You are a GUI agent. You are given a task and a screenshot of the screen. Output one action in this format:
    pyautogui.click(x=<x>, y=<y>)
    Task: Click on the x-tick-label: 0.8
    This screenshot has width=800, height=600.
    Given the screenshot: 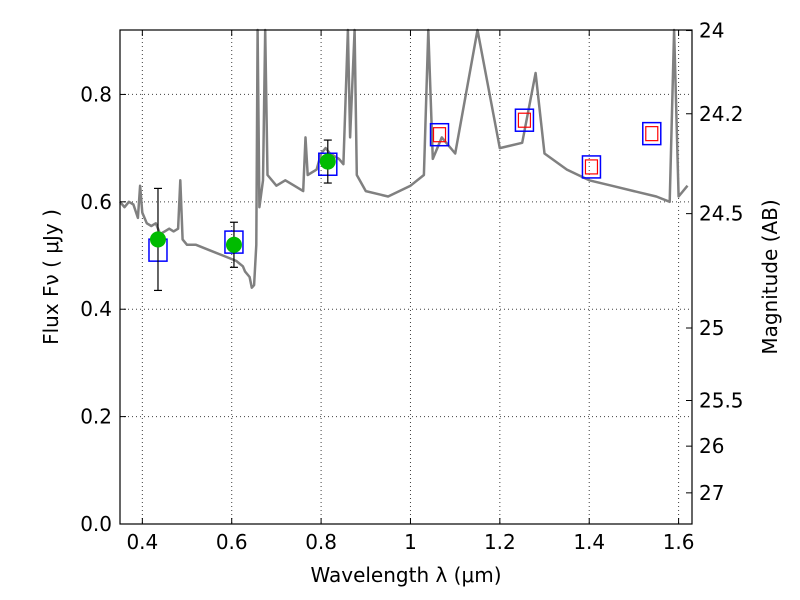 What is the action you would take?
    pyautogui.click(x=321, y=542)
    